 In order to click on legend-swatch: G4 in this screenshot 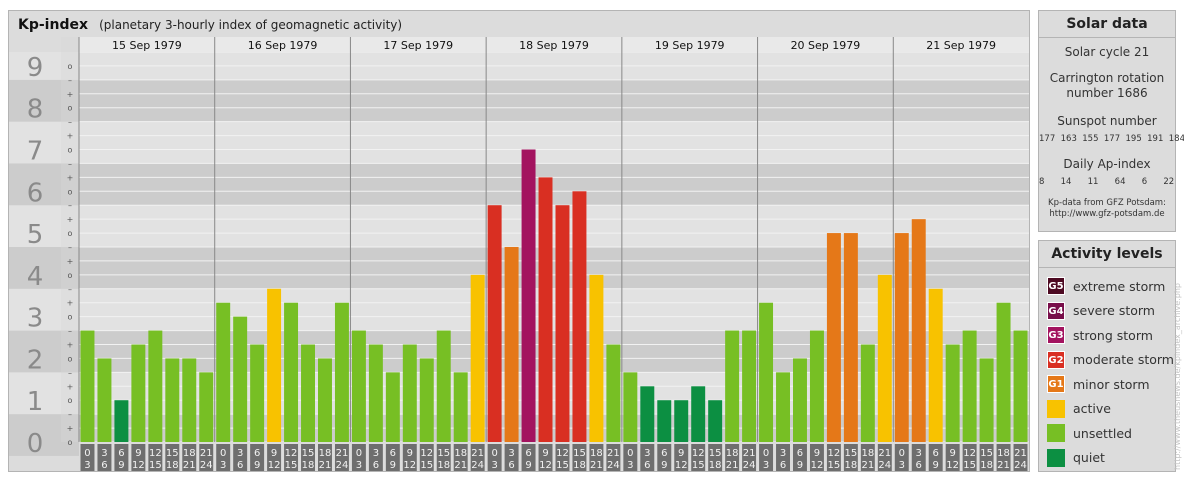, I will do `click(1056, 310)`.